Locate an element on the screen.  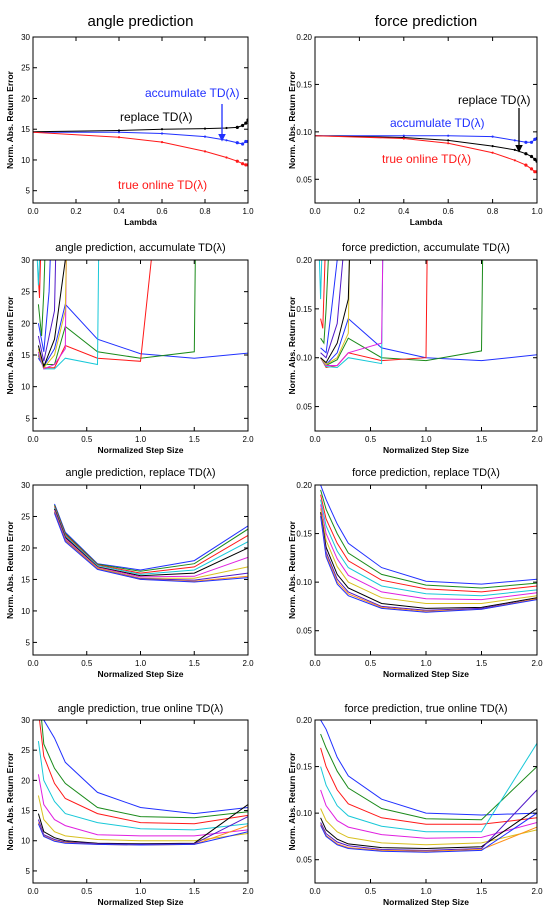
y-tick-label: 15 is located at coordinates (25, 811).